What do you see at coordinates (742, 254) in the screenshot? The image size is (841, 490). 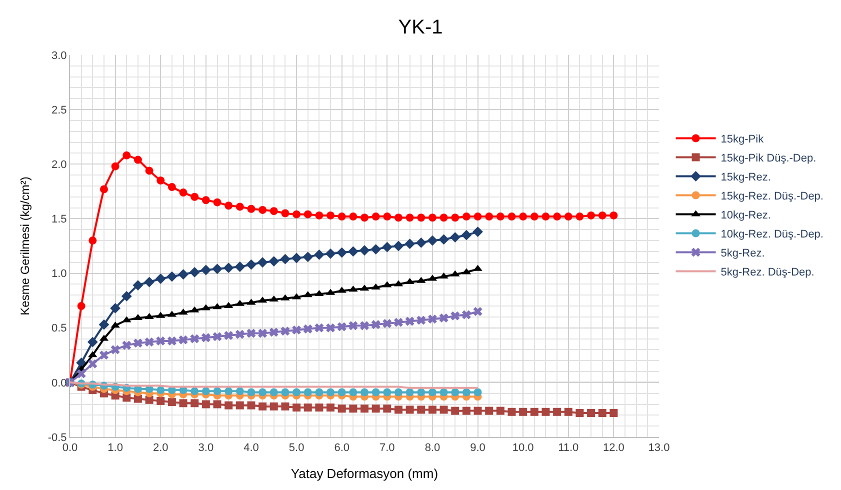 I see `legend-label: 5kg-Rez.` at bounding box center [742, 254].